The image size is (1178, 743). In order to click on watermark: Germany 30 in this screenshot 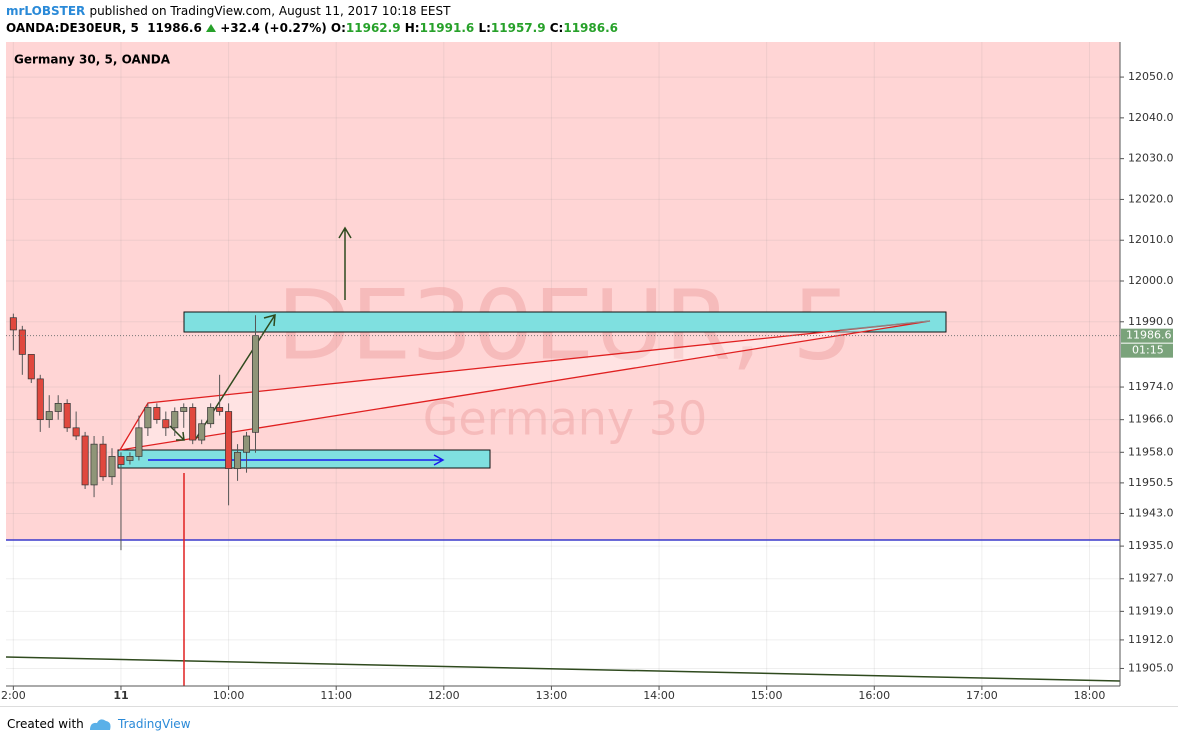, I will do `click(565, 419)`.